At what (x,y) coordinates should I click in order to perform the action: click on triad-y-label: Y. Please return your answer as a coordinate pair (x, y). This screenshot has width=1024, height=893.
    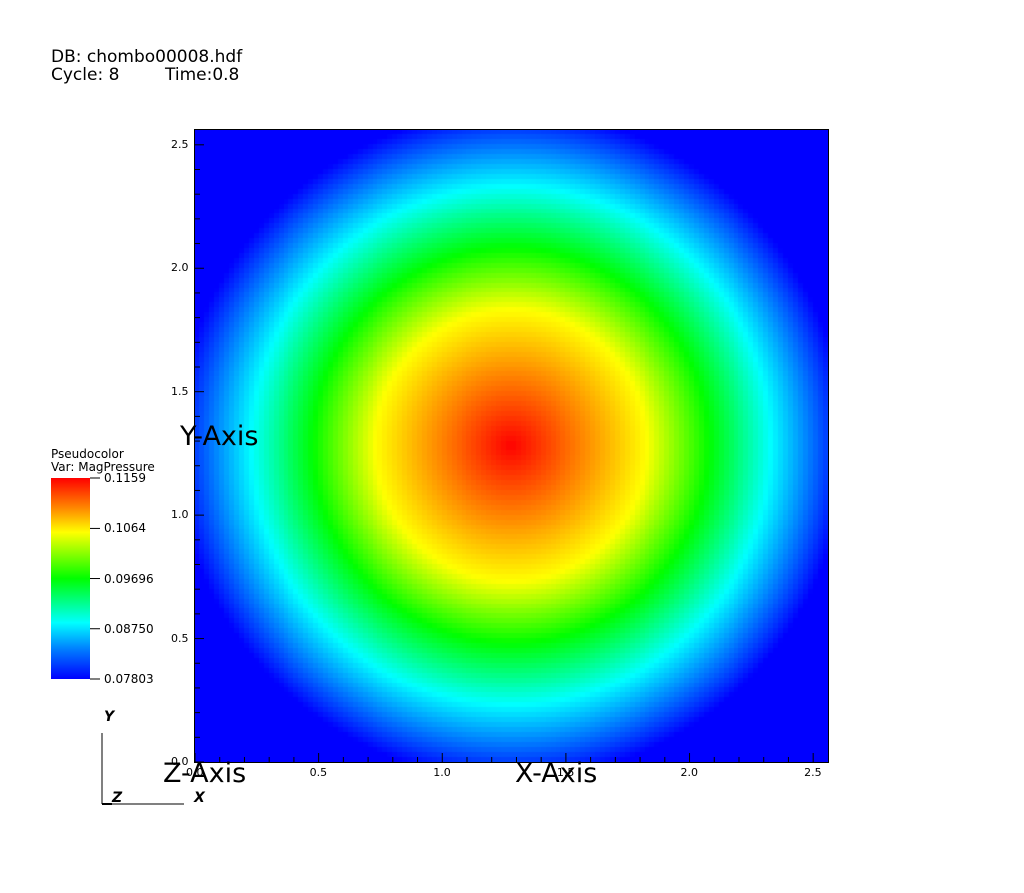
    Looking at the image, I should click on (109, 717).